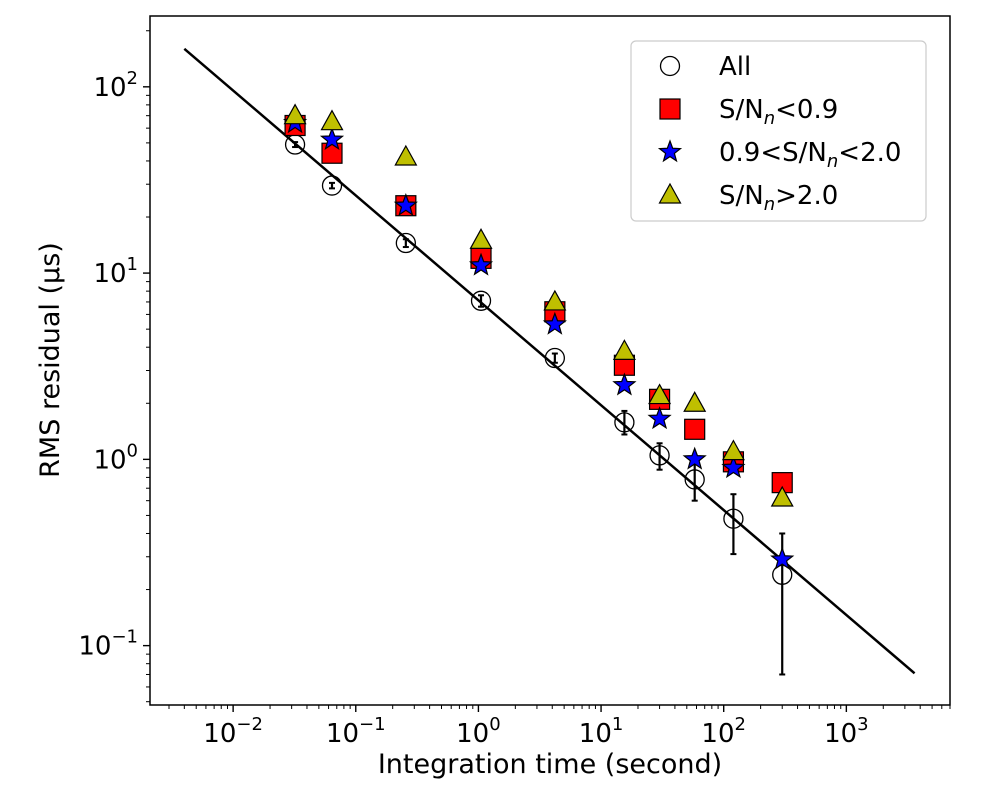 The image size is (1000, 800). Describe the element at coordinates (778, 112) in the screenshot. I see `legend-label: S/Nn<0.9` at that location.